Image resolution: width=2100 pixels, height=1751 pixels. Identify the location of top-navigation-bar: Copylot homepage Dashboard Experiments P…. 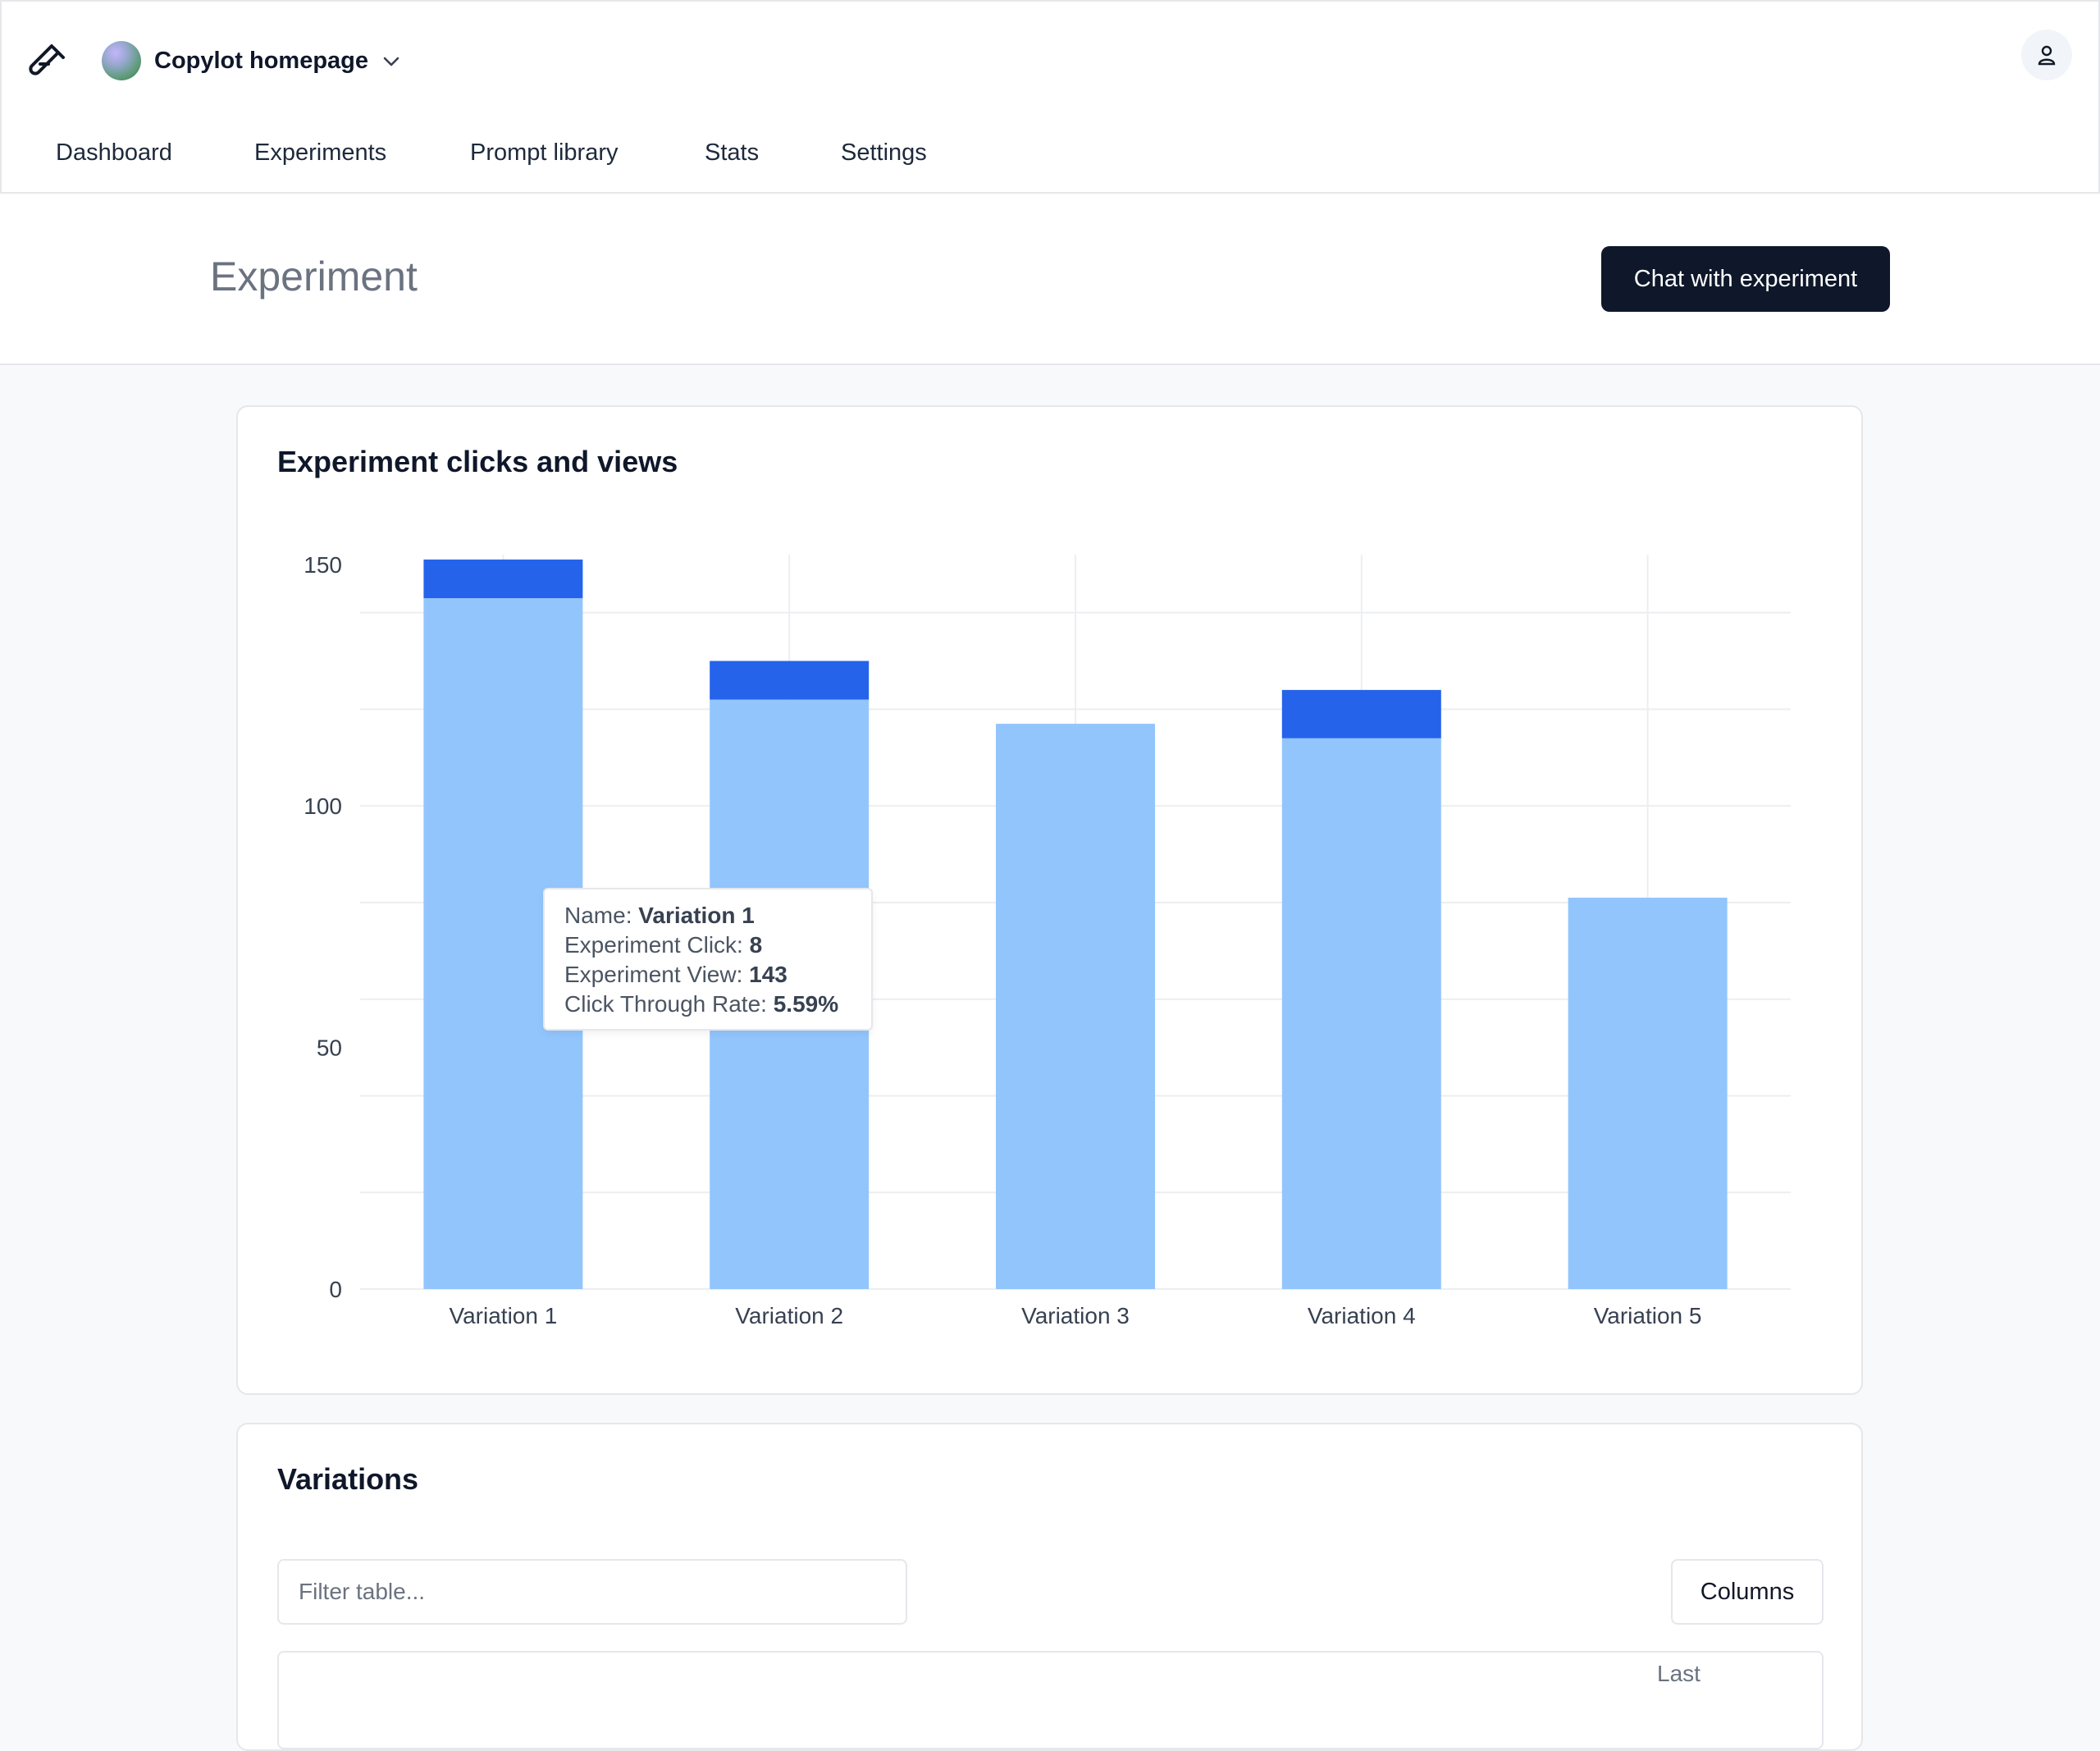
(1050, 97).